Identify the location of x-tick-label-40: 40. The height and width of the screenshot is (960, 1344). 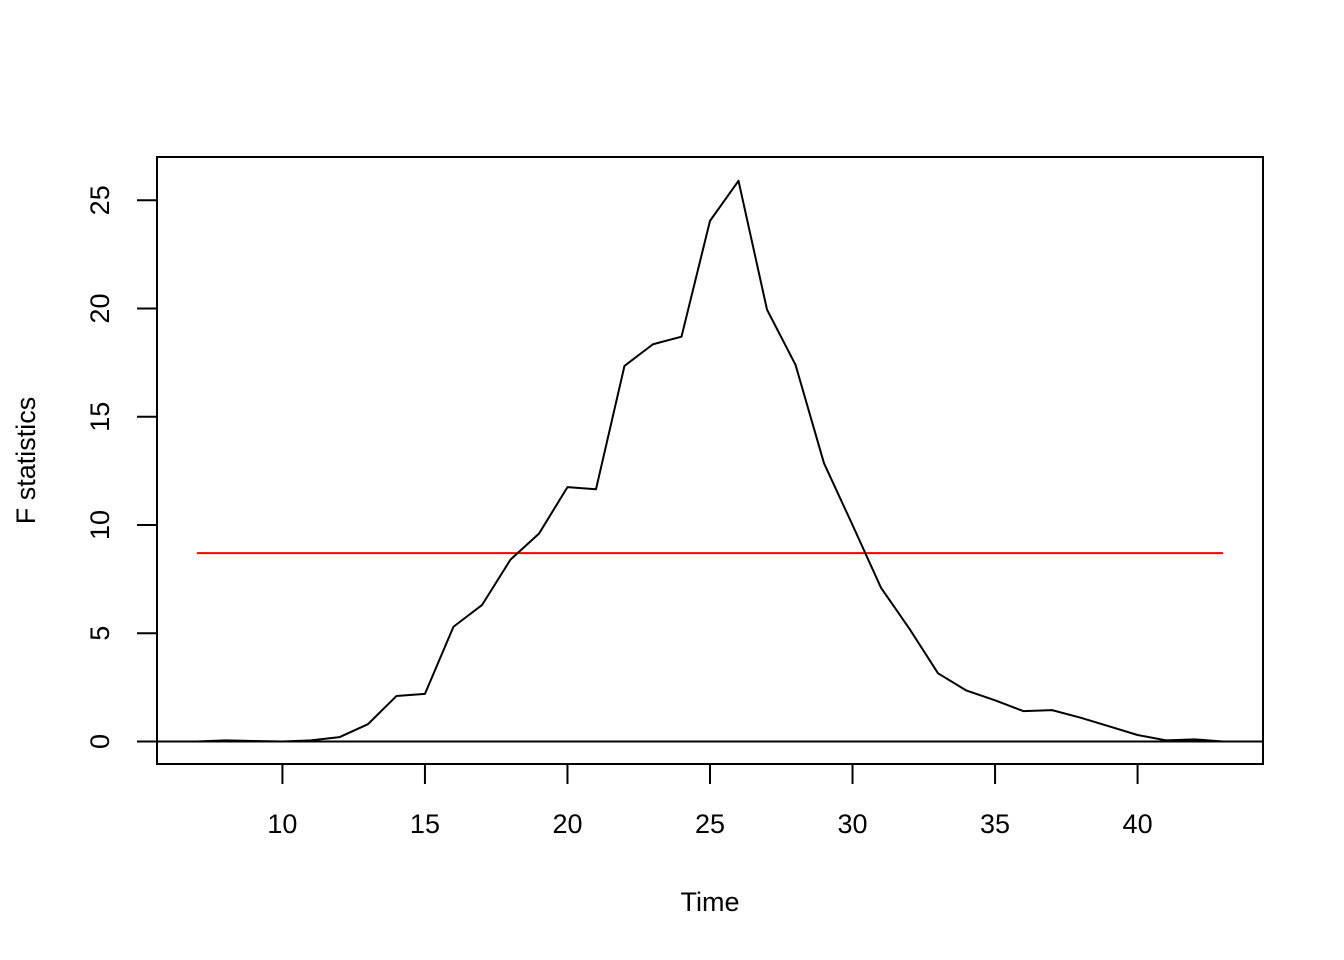
(1138, 824).